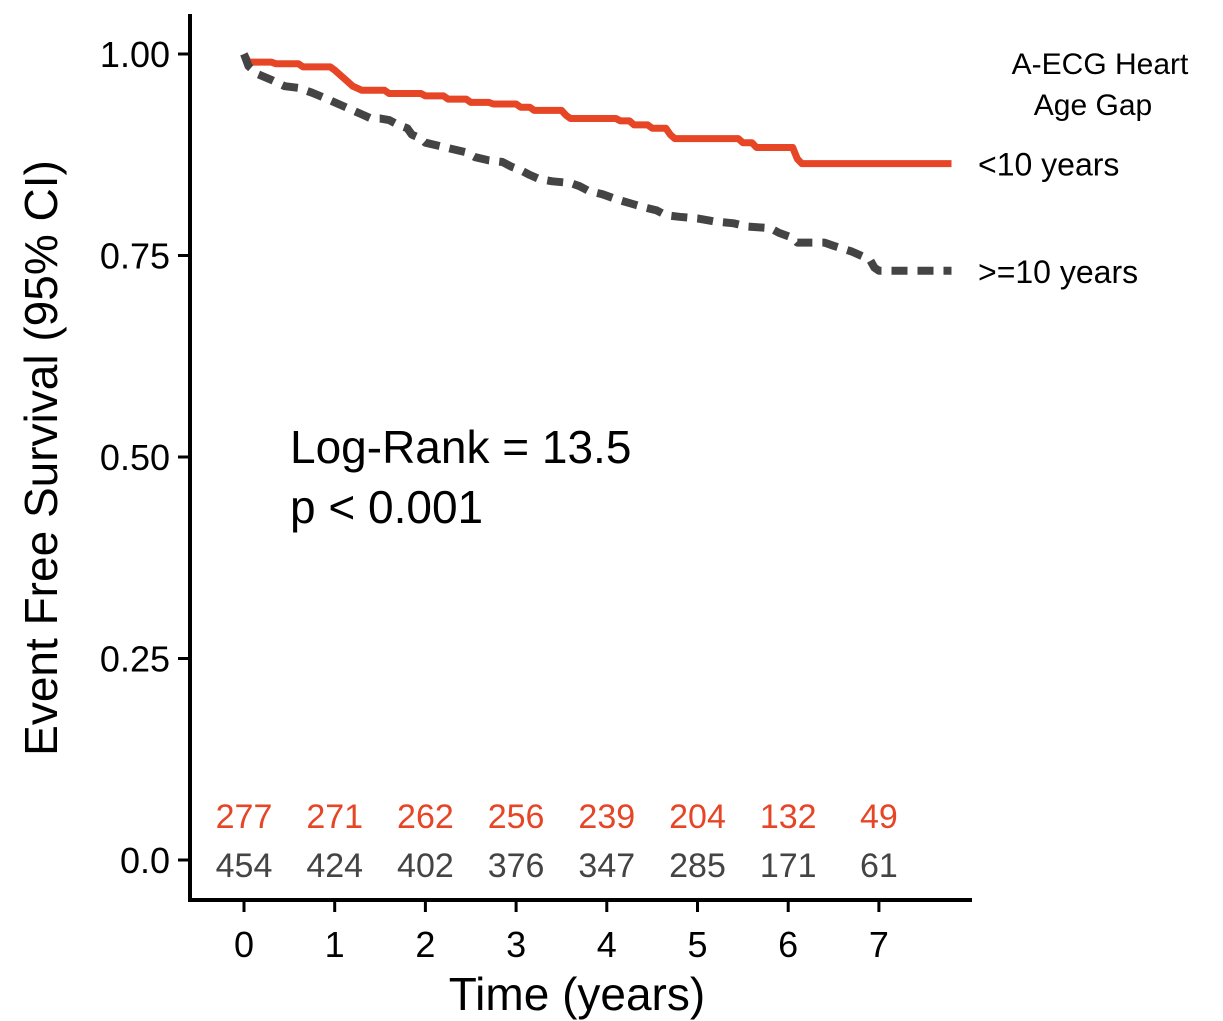 This screenshot has height=1021, width=1223. What do you see at coordinates (1100, 64) in the screenshot?
I see `legend-title-line1: A-ECG Heart` at bounding box center [1100, 64].